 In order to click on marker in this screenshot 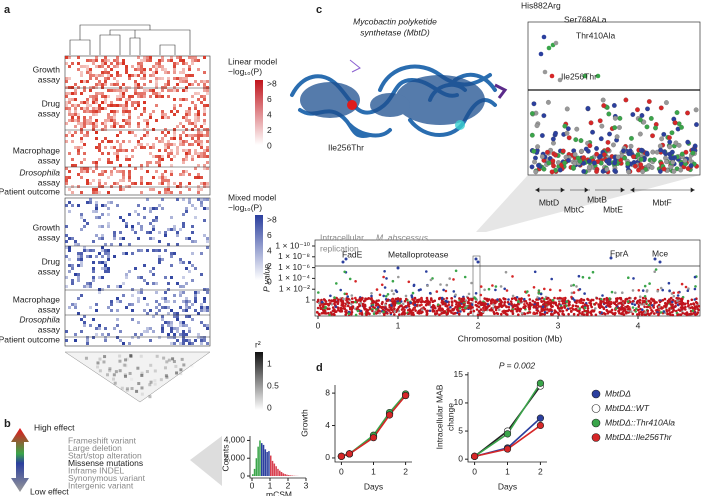, I will do `click(474, 456)`.